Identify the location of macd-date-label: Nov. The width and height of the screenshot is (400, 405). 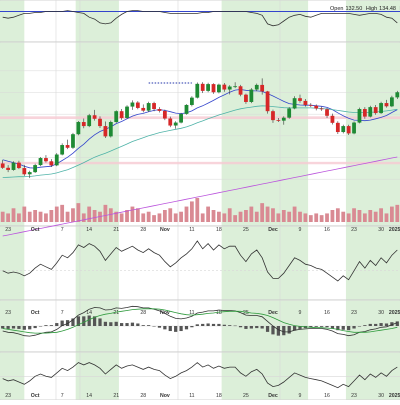
(165, 396).